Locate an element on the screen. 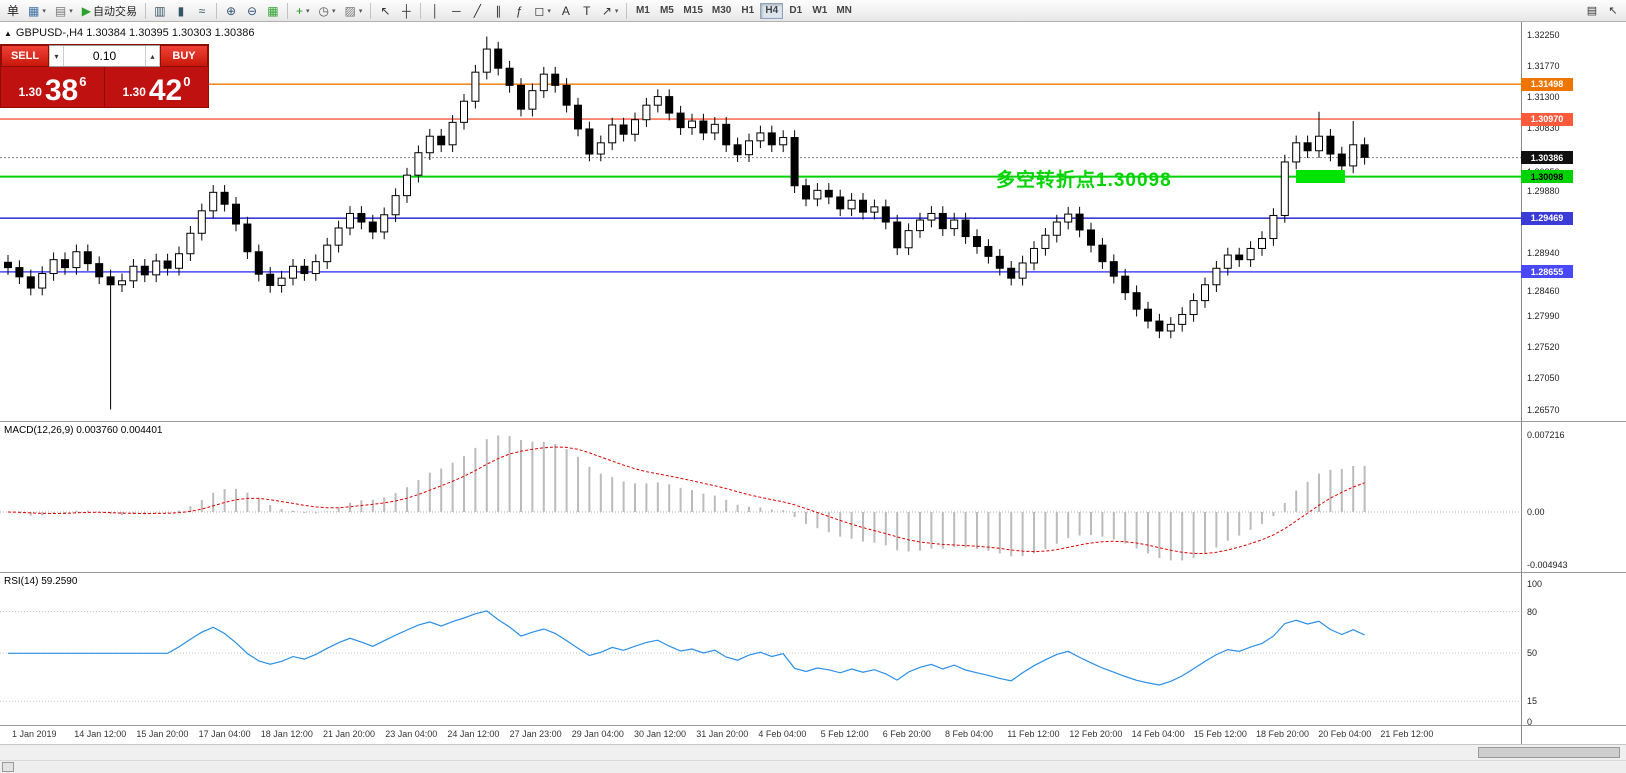  autotrading-button: ▶ 自动交易 is located at coordinates (109, 10).